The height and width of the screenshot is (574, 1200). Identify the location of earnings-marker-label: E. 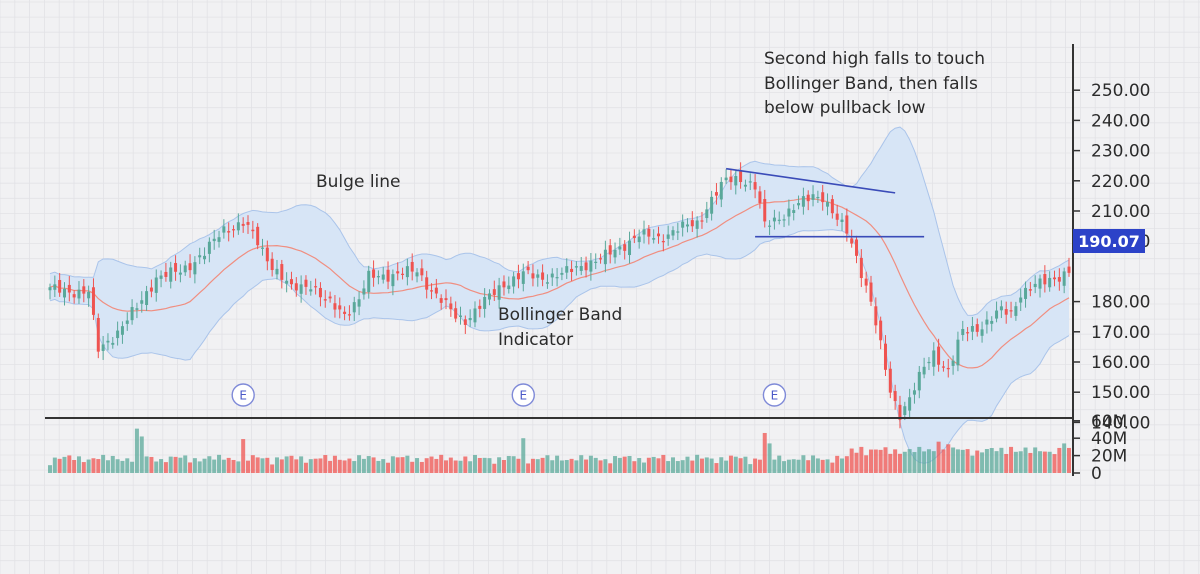
(243, 396).